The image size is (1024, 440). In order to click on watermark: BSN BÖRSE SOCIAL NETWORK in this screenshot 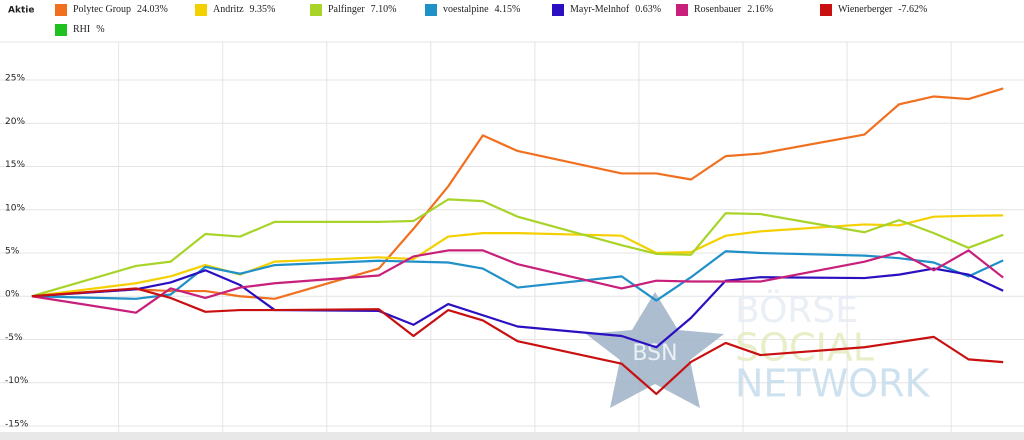, I will do `click(758, 348)`.